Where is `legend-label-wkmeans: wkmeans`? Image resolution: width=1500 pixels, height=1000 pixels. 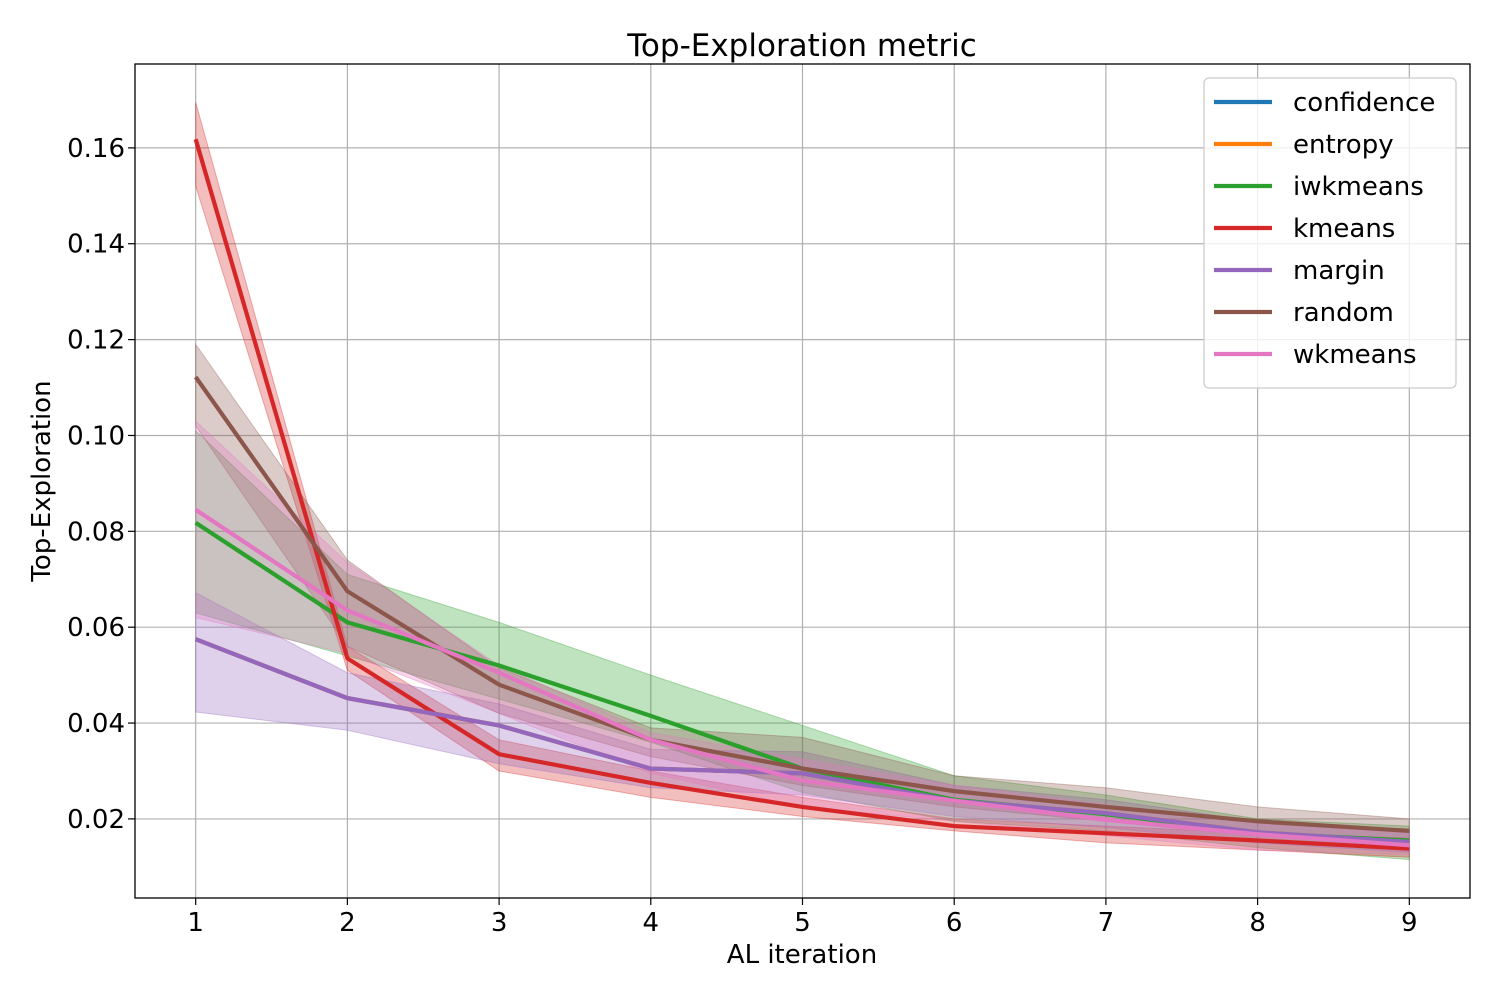
legend-label-wkmeans: wkmeans is located at coordinates (1355, 355).